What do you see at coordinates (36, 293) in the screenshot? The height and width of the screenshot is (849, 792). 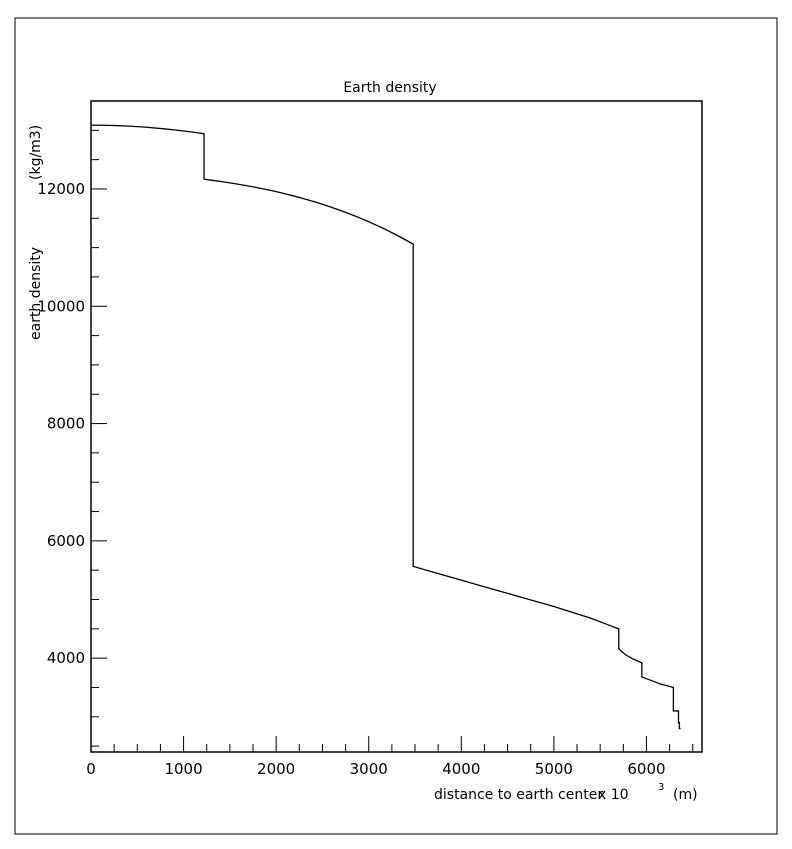 I see `y-axis-label: earth density` at bounding box center [36, 293].